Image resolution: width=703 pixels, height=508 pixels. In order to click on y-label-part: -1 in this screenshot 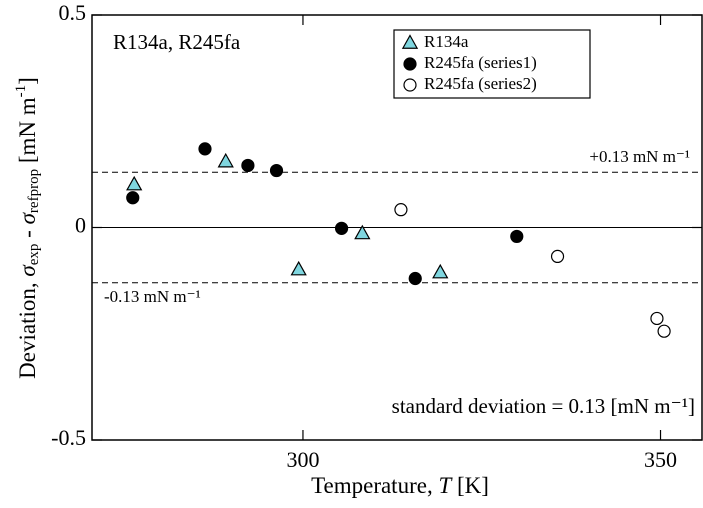, I will do `click(21, 91)`.